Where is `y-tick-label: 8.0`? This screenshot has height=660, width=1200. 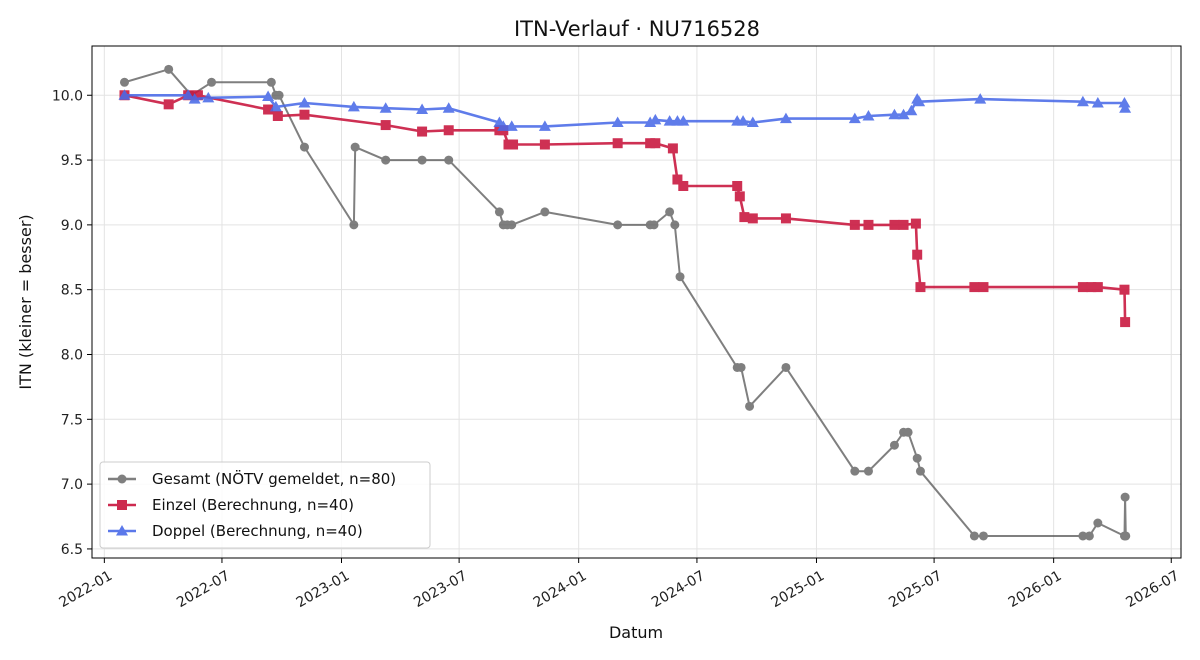
y-tick-label: 8.0 is located at coordinates (72, 355).